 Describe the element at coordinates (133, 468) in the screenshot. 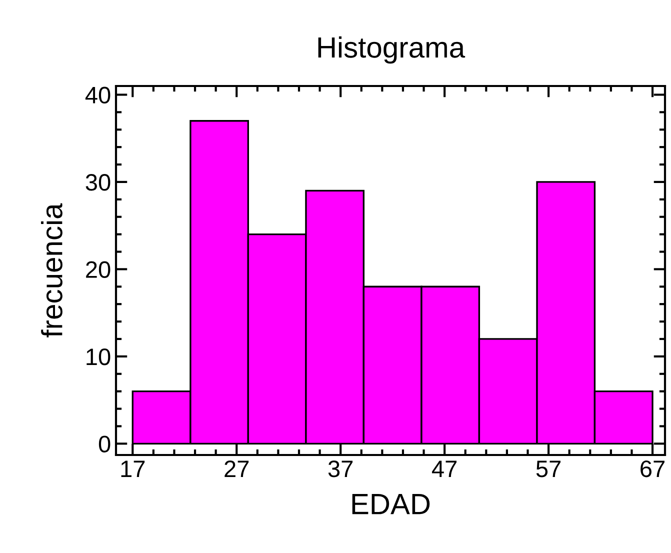

I see `x-tick-label: 17` at that location.